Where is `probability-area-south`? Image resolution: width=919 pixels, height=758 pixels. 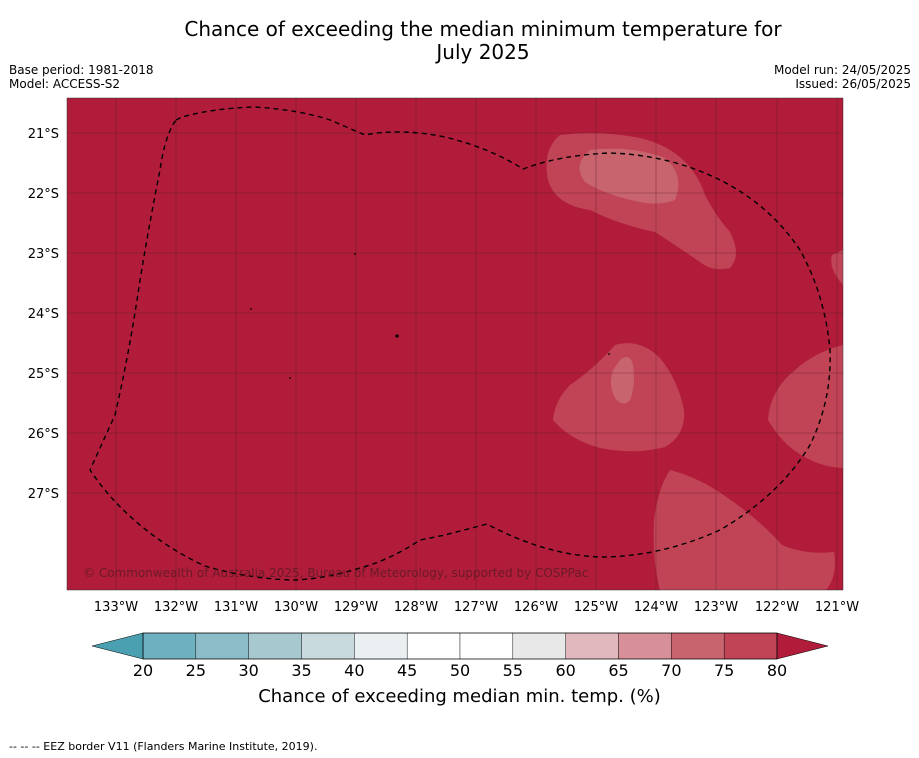
probability-area-south is located at coordinates (744, 530).